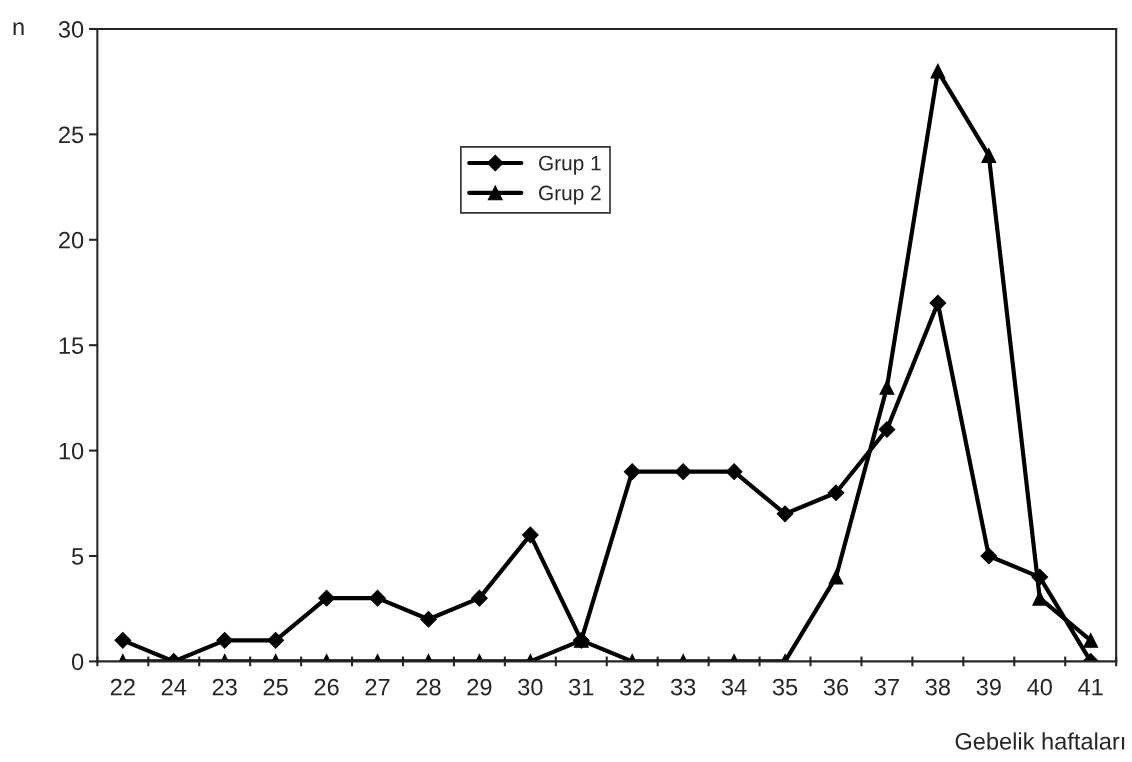 The width and height of the screenshot is (1132, 762). Describe the element at coordinates (71, 240) in the screenshot. I see `y-tick-label: 20` at that location.